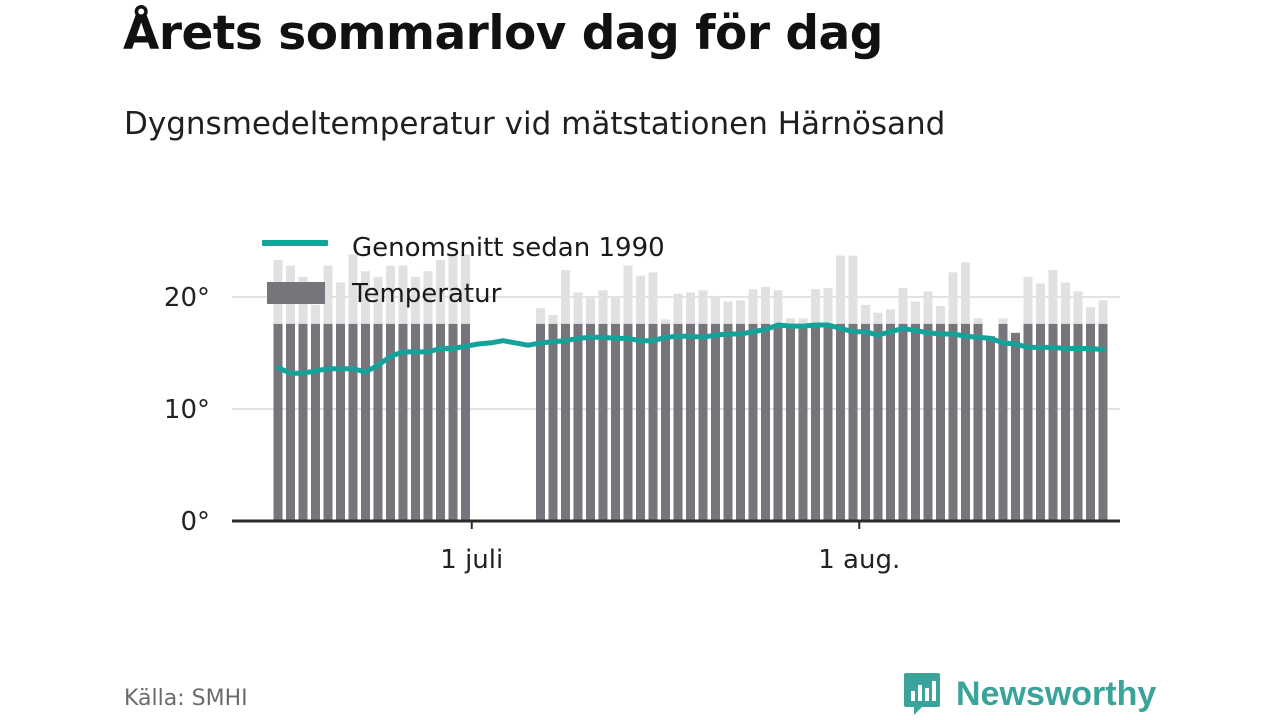 The width and height of the screenshot is (1280, 720). What do you see at coordinates (296, 293) in the screenshot?
I see `legend-swatch-temperature` at bounding box center [296, 293].